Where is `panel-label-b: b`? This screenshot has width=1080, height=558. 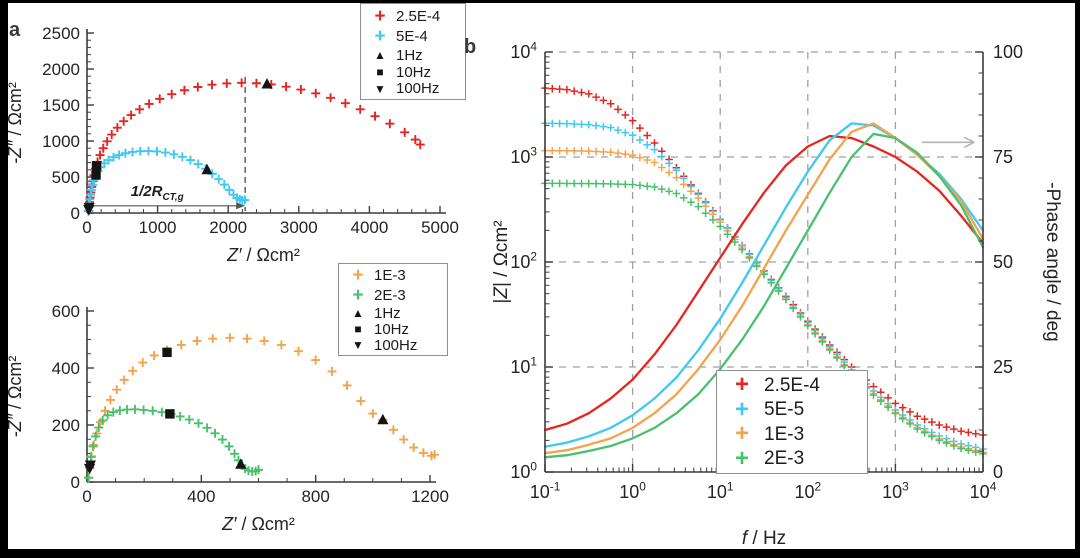 panel-label-b: b is located at coordinates (470, 47).